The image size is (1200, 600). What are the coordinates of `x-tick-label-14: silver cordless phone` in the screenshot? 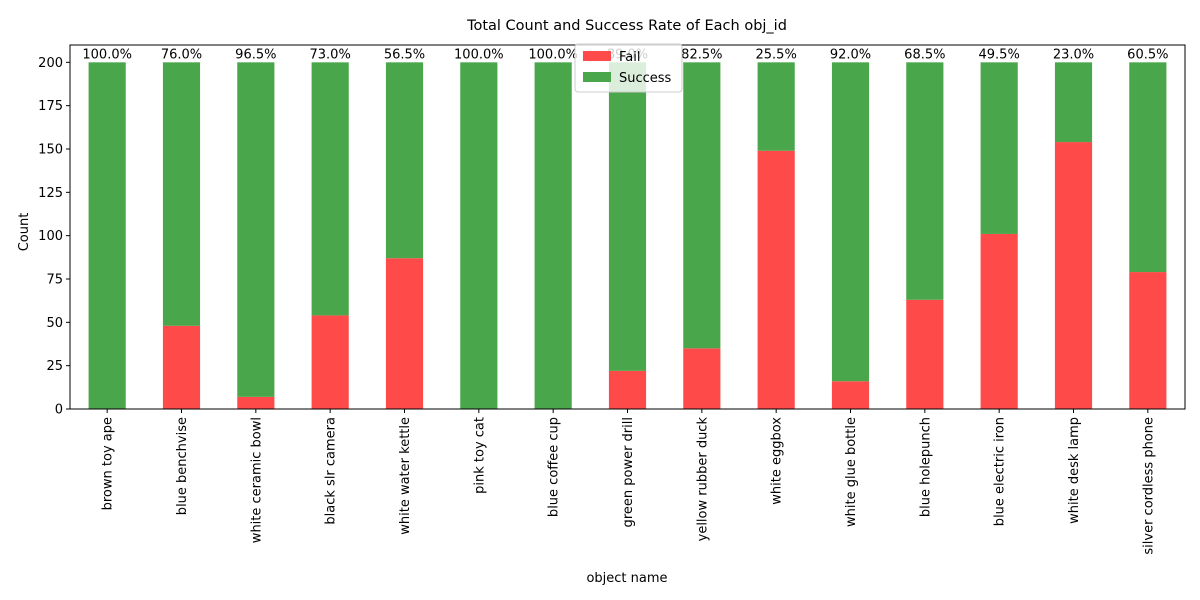 It's located at (1148, 486).